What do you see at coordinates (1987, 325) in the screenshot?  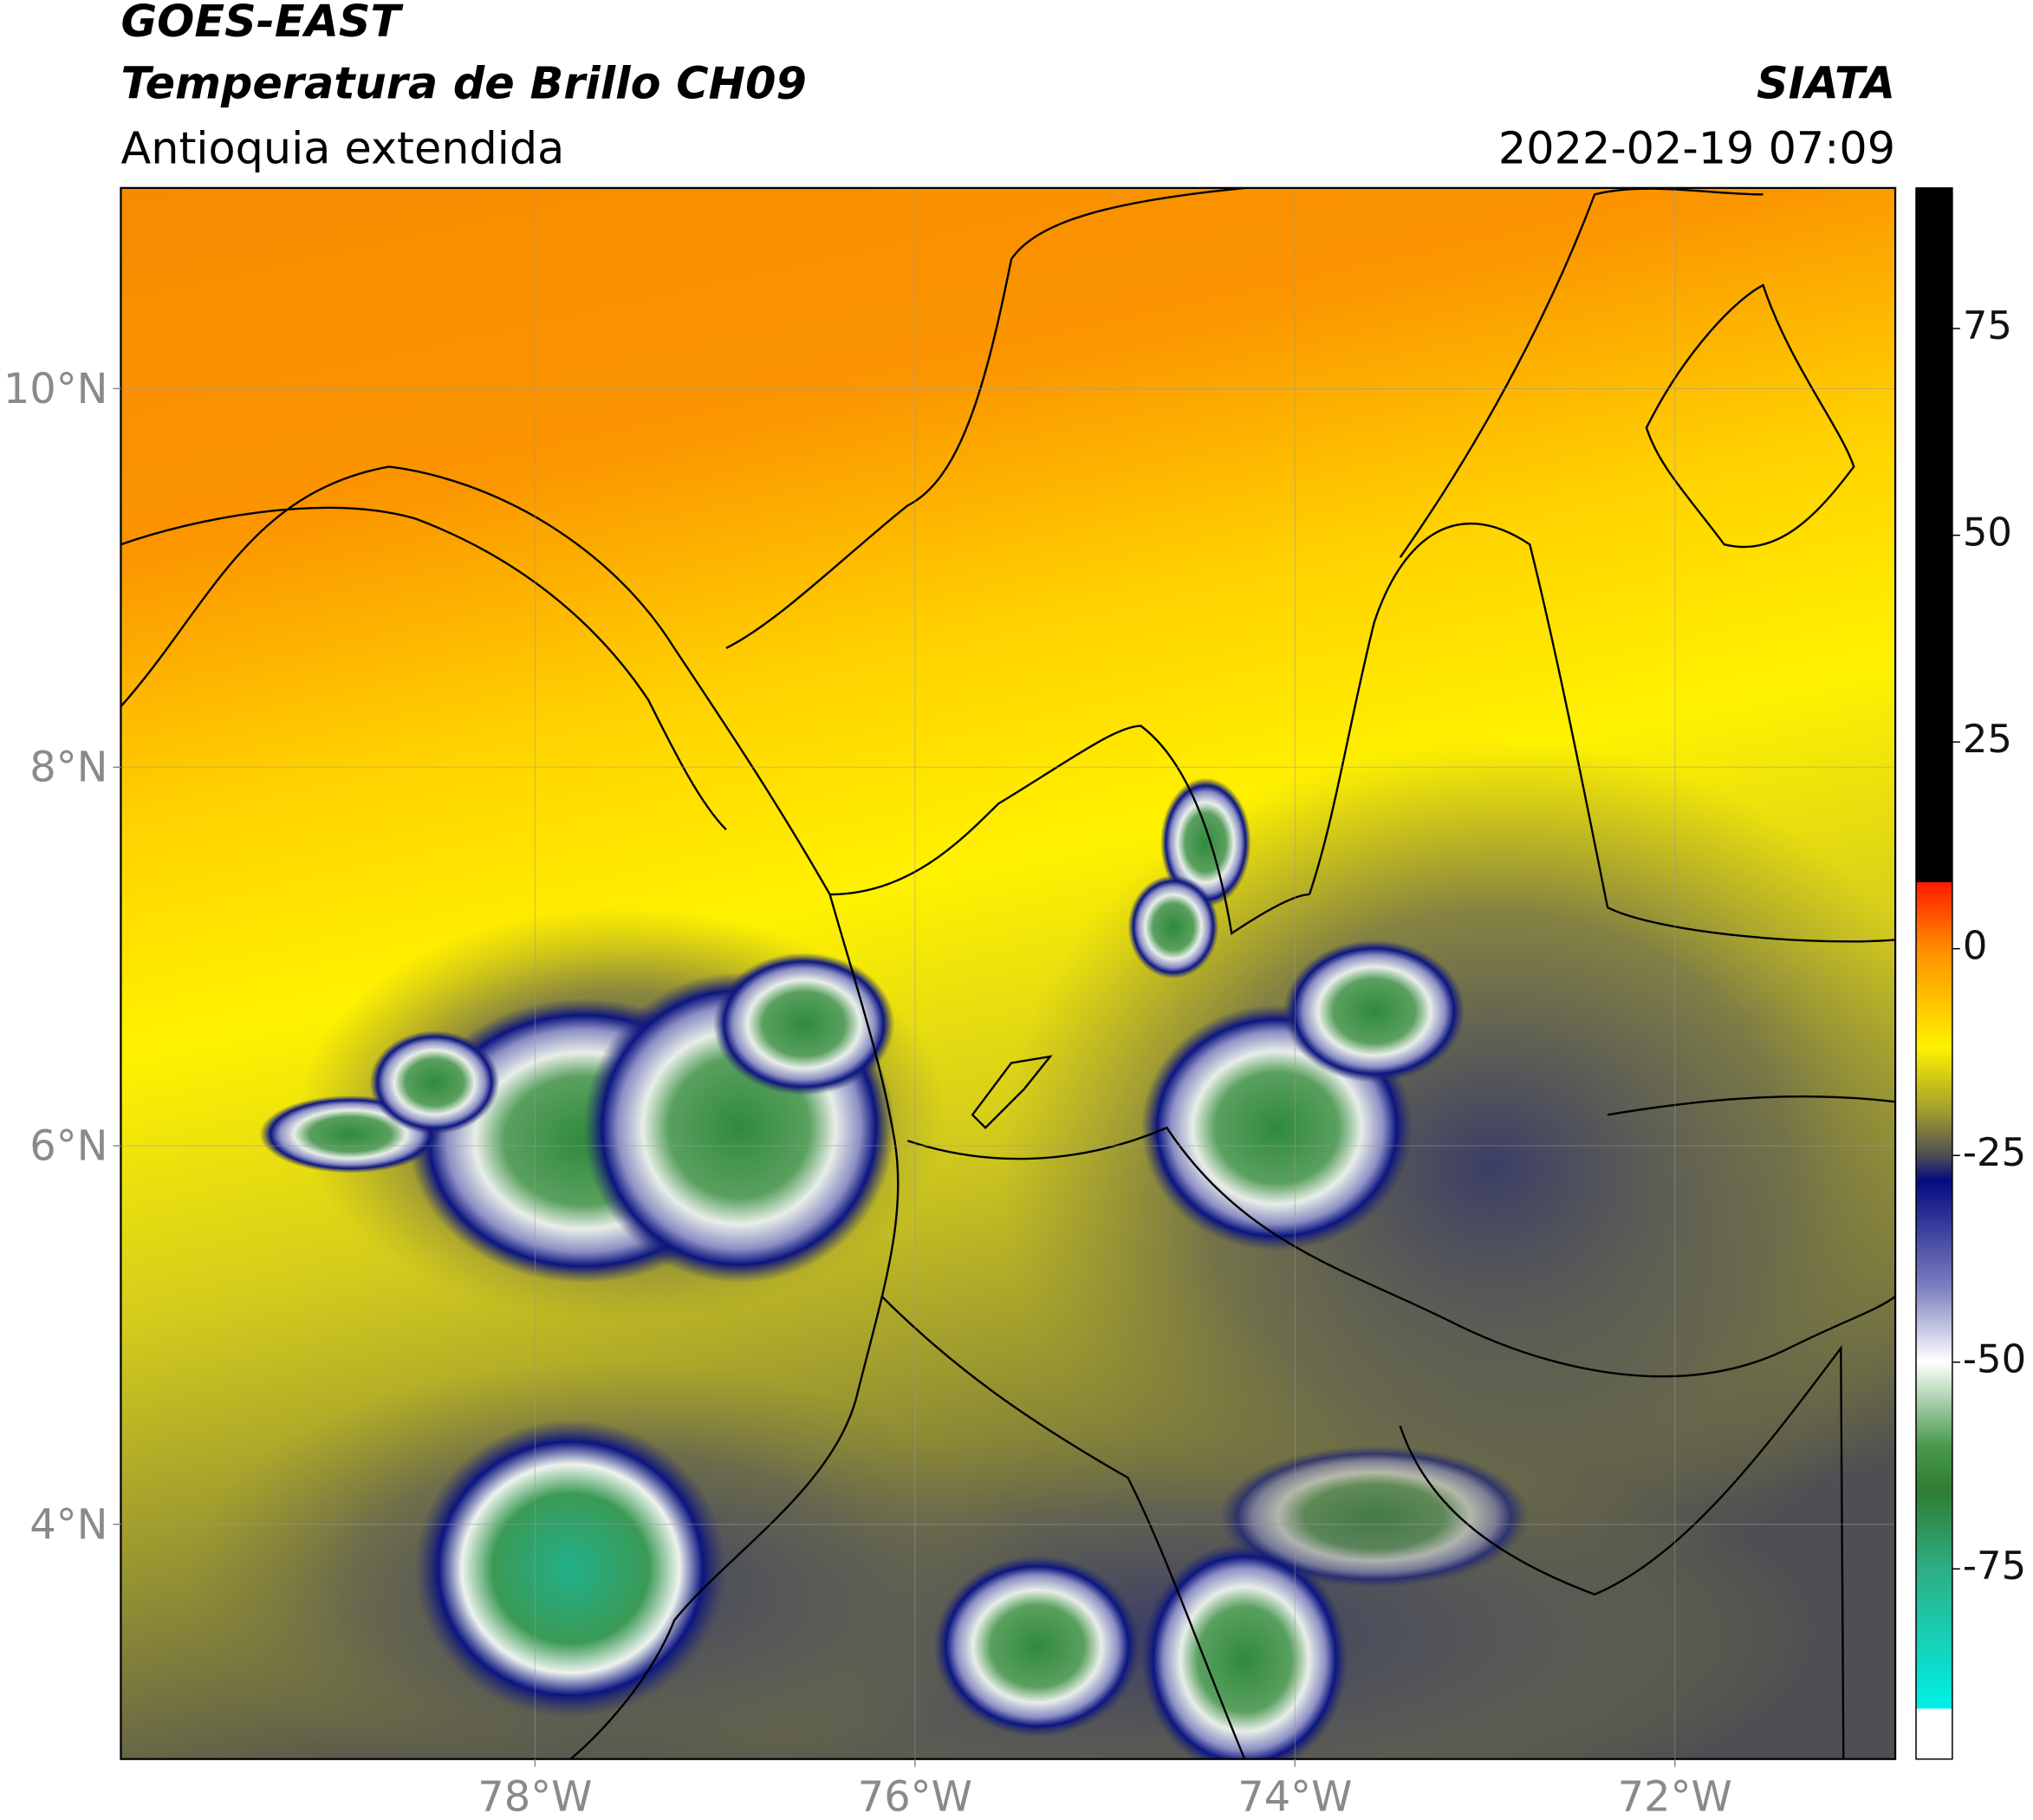 I see `colorbar-tick-label: 75` at bounding box center [1987, 325].